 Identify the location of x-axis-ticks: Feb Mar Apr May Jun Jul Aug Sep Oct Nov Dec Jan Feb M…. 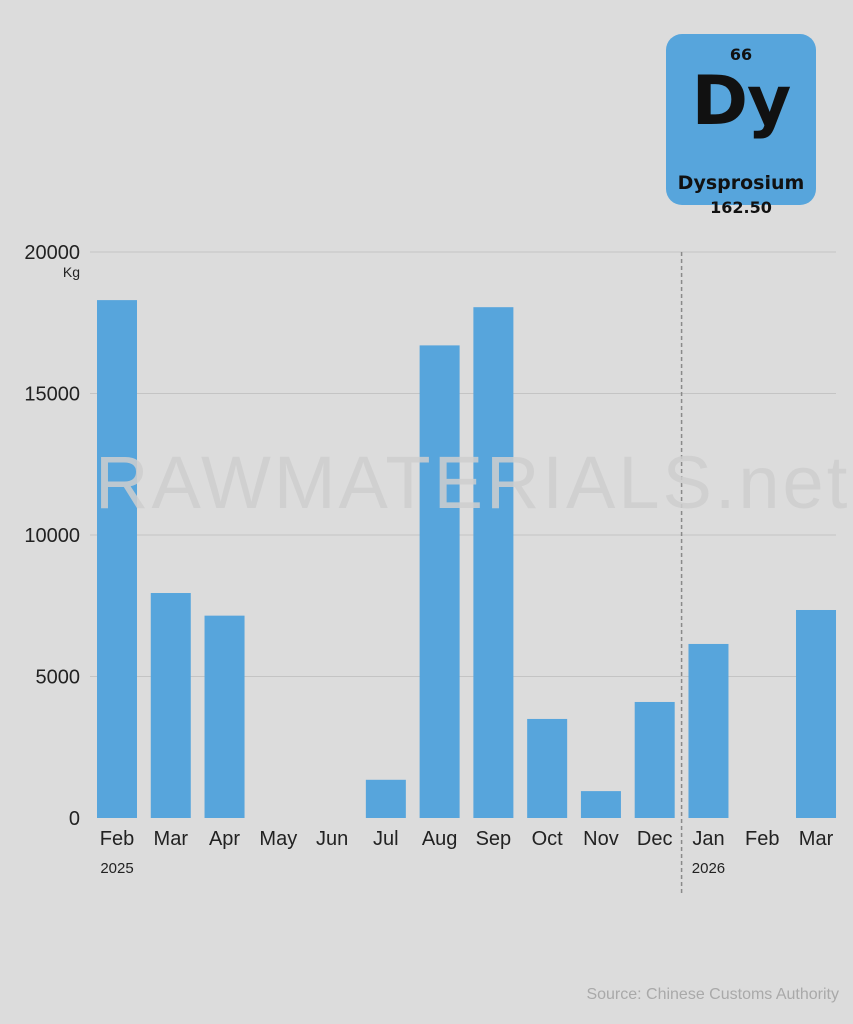
(467, 839).